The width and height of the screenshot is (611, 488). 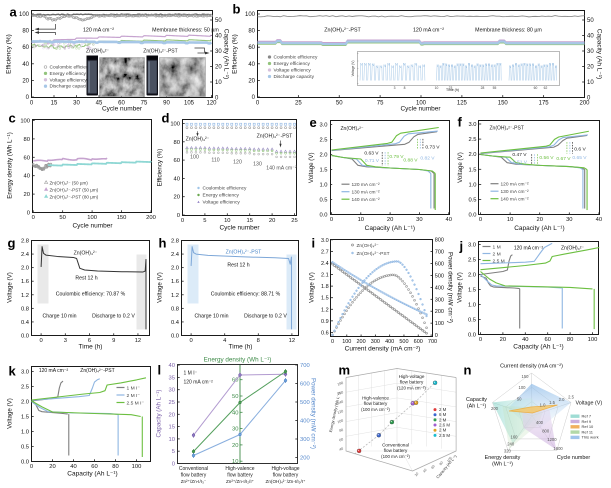 What do you see at coordinates (313, 122) in the screenshot?
I see `svg-text: e` at bounding box center [313, 122].